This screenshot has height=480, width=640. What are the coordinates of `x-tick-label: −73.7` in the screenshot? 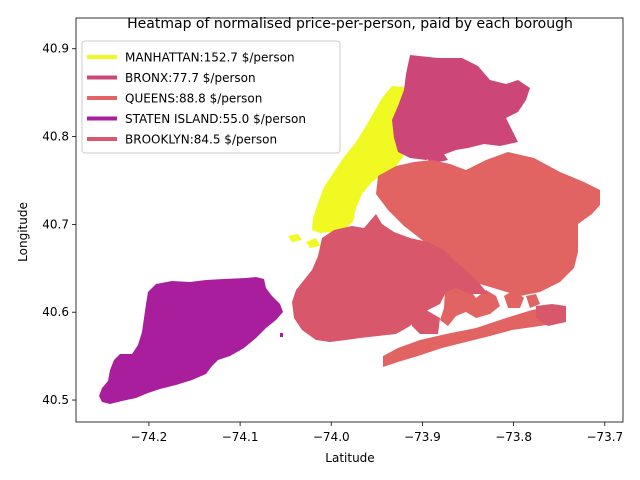 It's located at (604, 437).